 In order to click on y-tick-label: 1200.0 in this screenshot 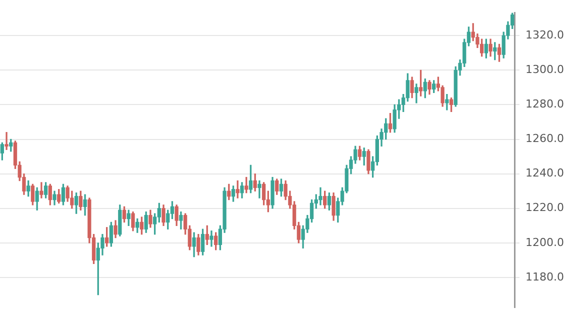, I will do `click(545, 242)`.